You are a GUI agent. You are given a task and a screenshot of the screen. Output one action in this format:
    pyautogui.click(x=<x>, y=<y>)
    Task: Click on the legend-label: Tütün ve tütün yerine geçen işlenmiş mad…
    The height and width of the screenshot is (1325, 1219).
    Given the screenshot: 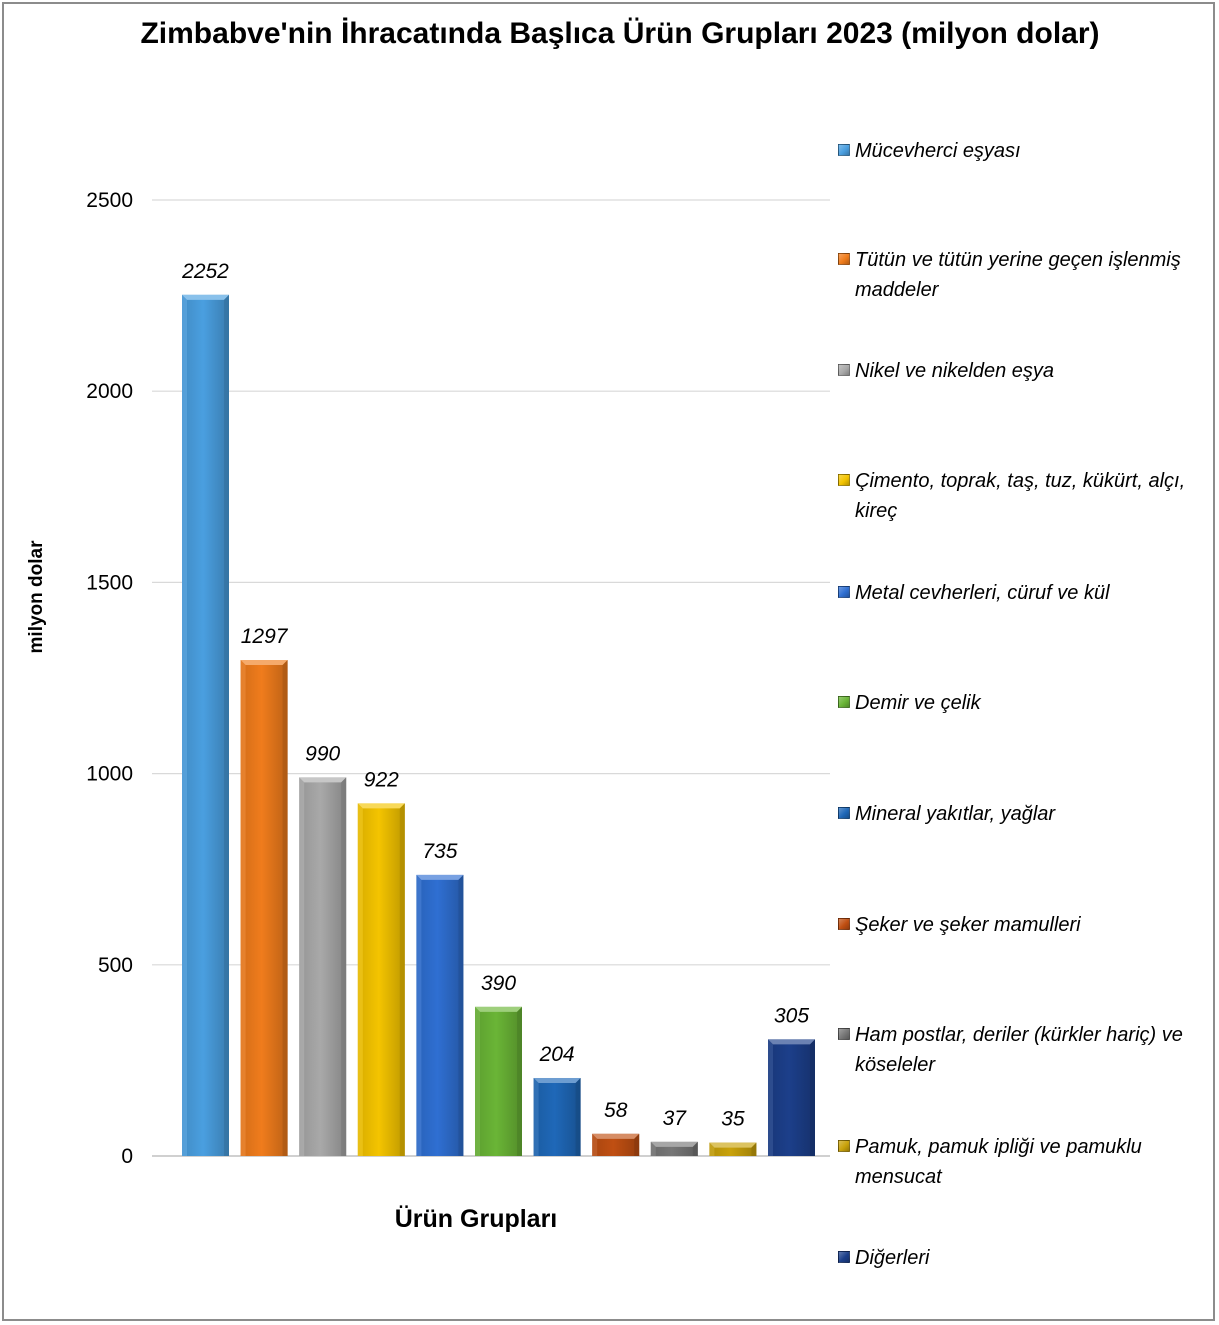 What is the action you would take?
    pyautogui.click(x=1018, y=275)
    